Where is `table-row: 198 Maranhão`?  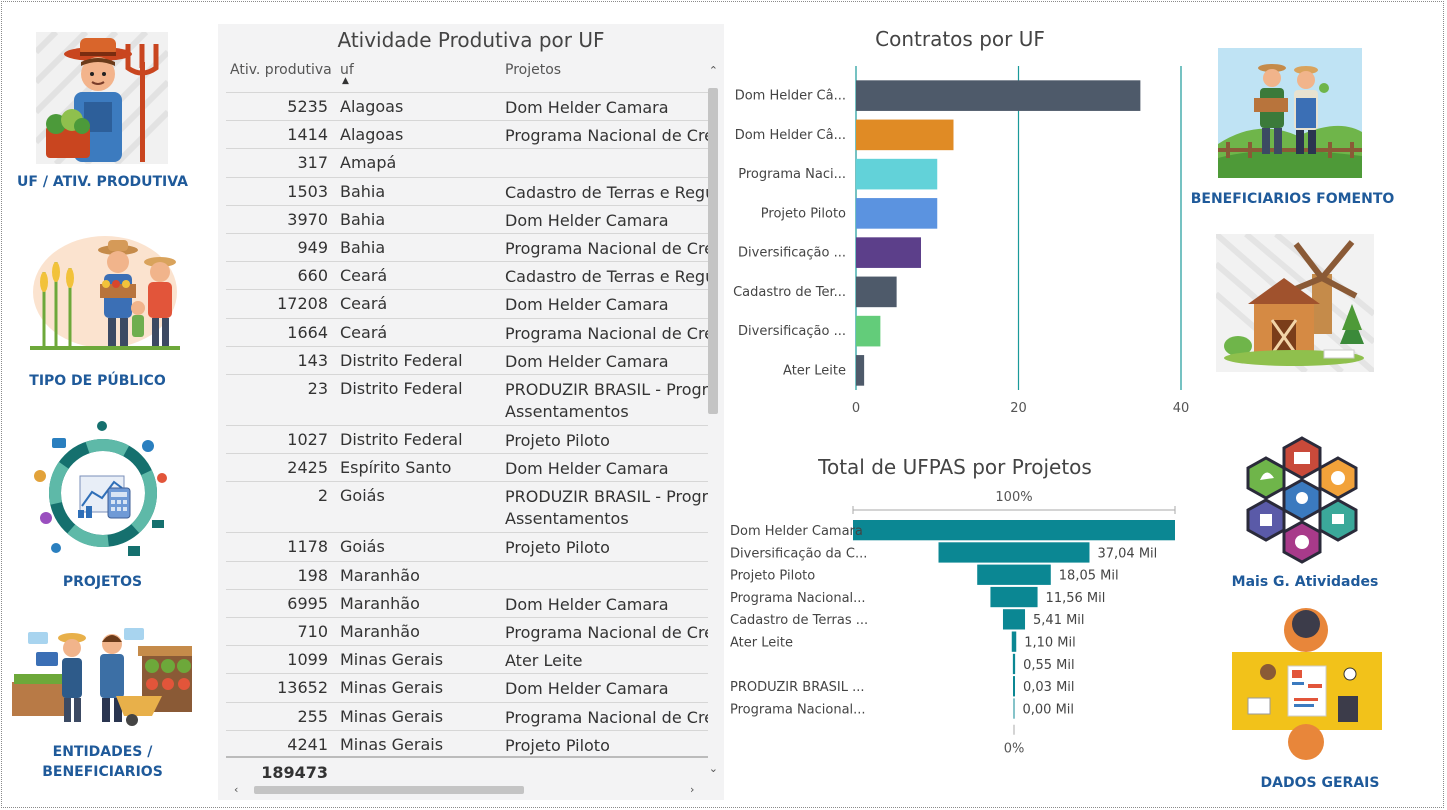 table-row: 198 Maranhão is located at coordinates (467, 575).